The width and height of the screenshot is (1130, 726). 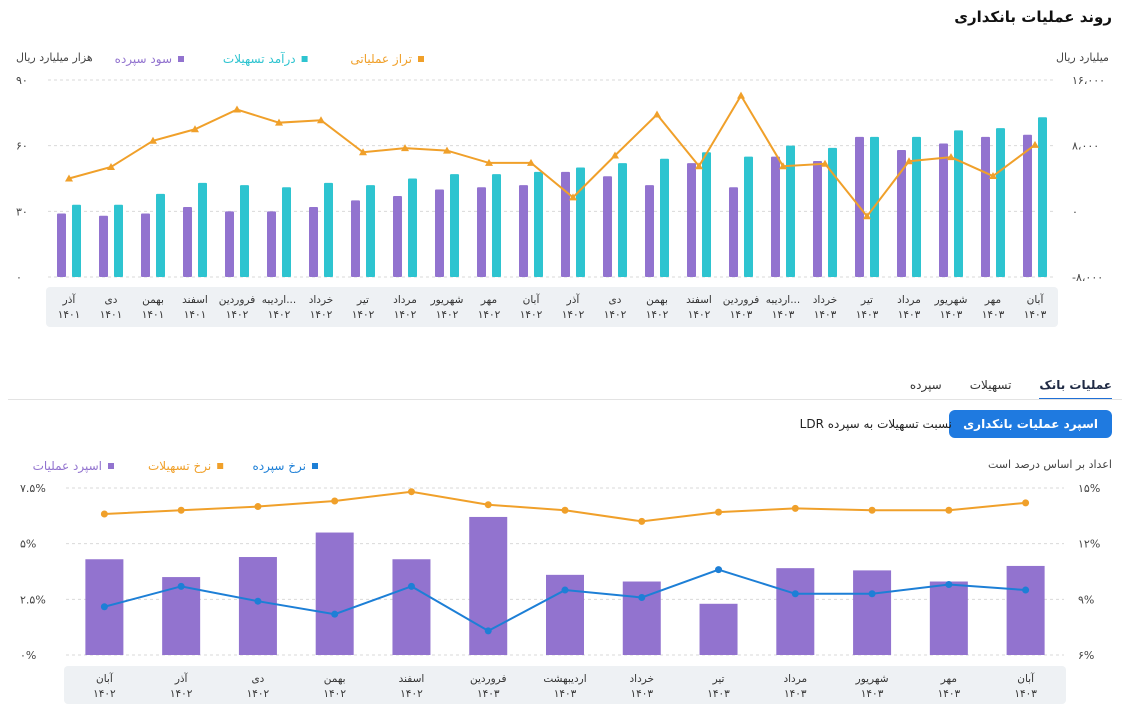 I want to click on x-tick-month: فروردین, so click(x=237, y=300).